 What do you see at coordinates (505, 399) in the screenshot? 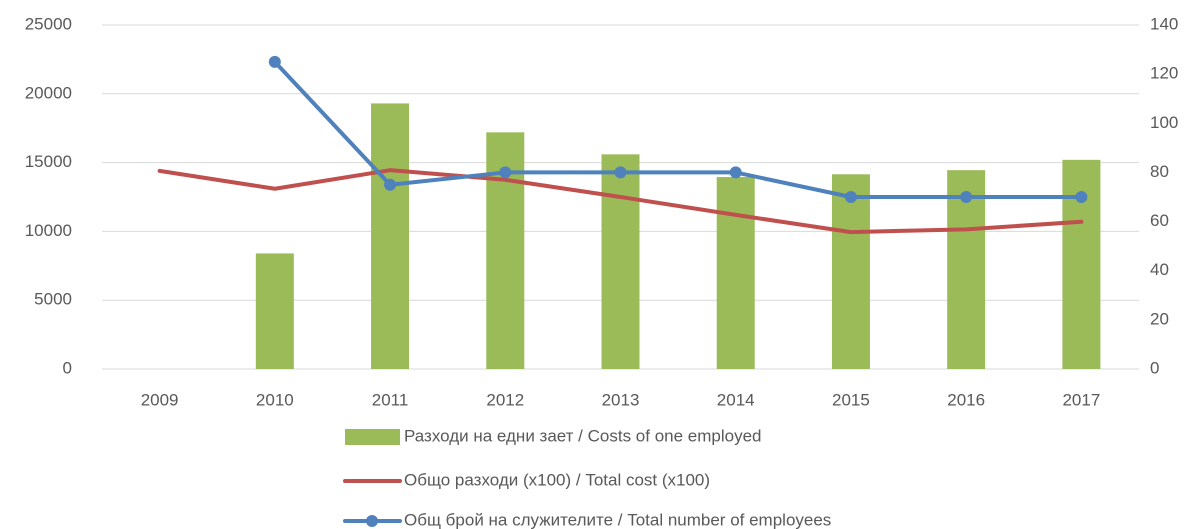
I see `x-tick-label: 2012` at bounding box center [505, 399].